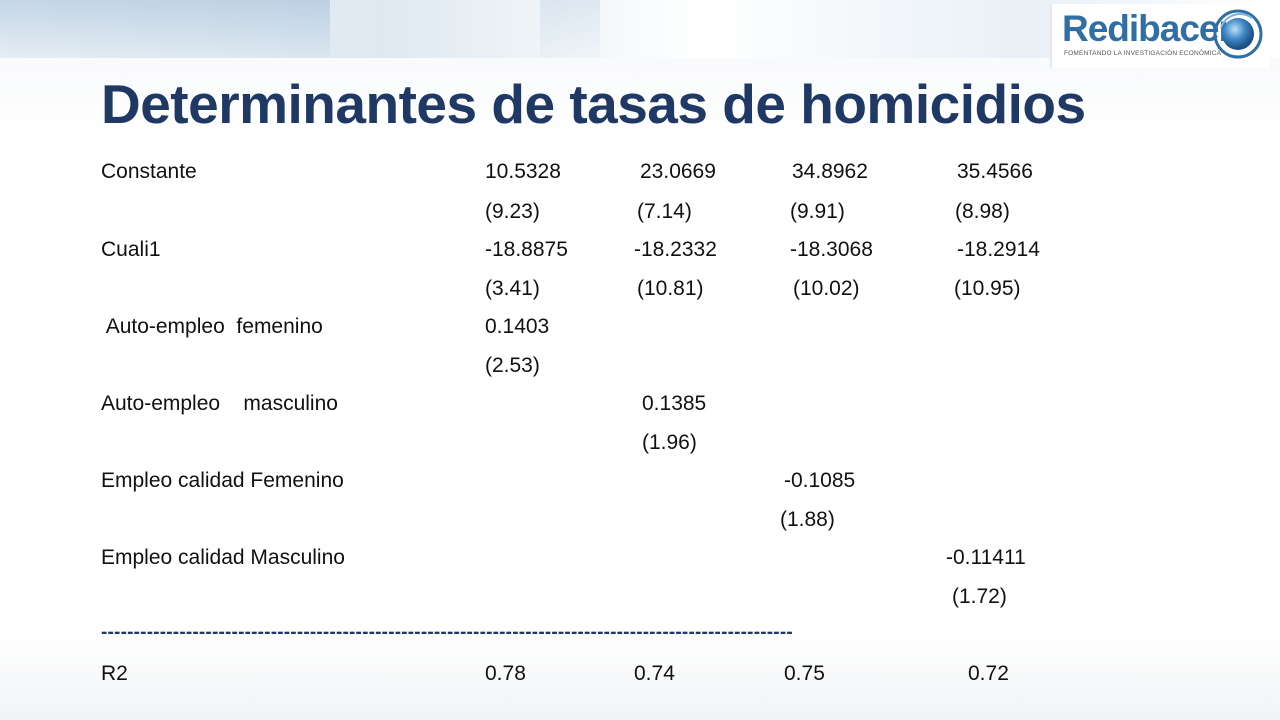 The height and width of the screenshot is (720, 1280). Describe the element at coordinates (804, 673) in the screenshot. I see `r2-value: 0.75` at that location.